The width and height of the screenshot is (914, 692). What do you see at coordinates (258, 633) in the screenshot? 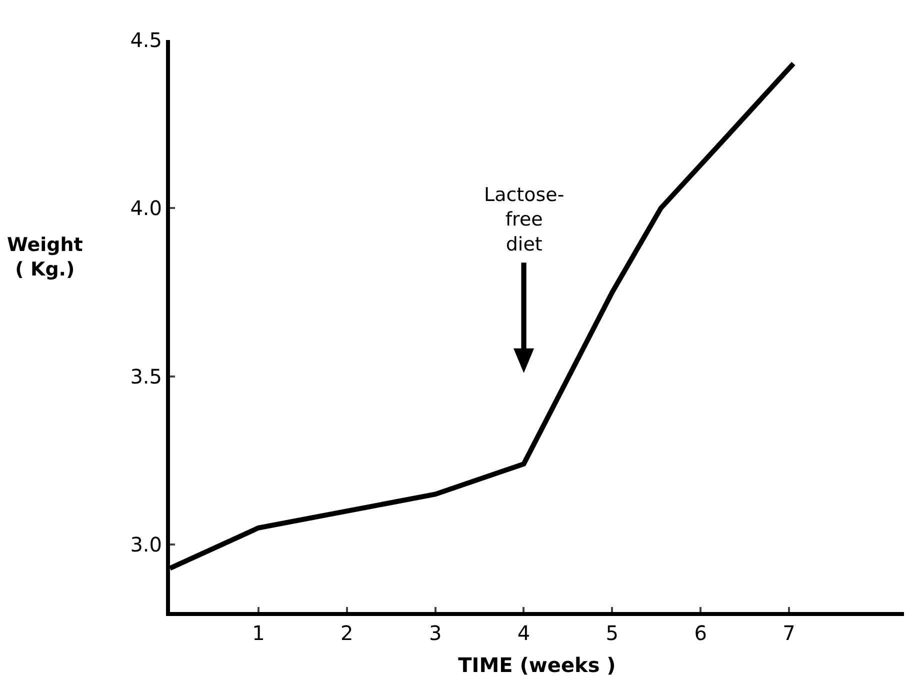
I see `x-tick-label: 1` at bounding box center [258, 633].